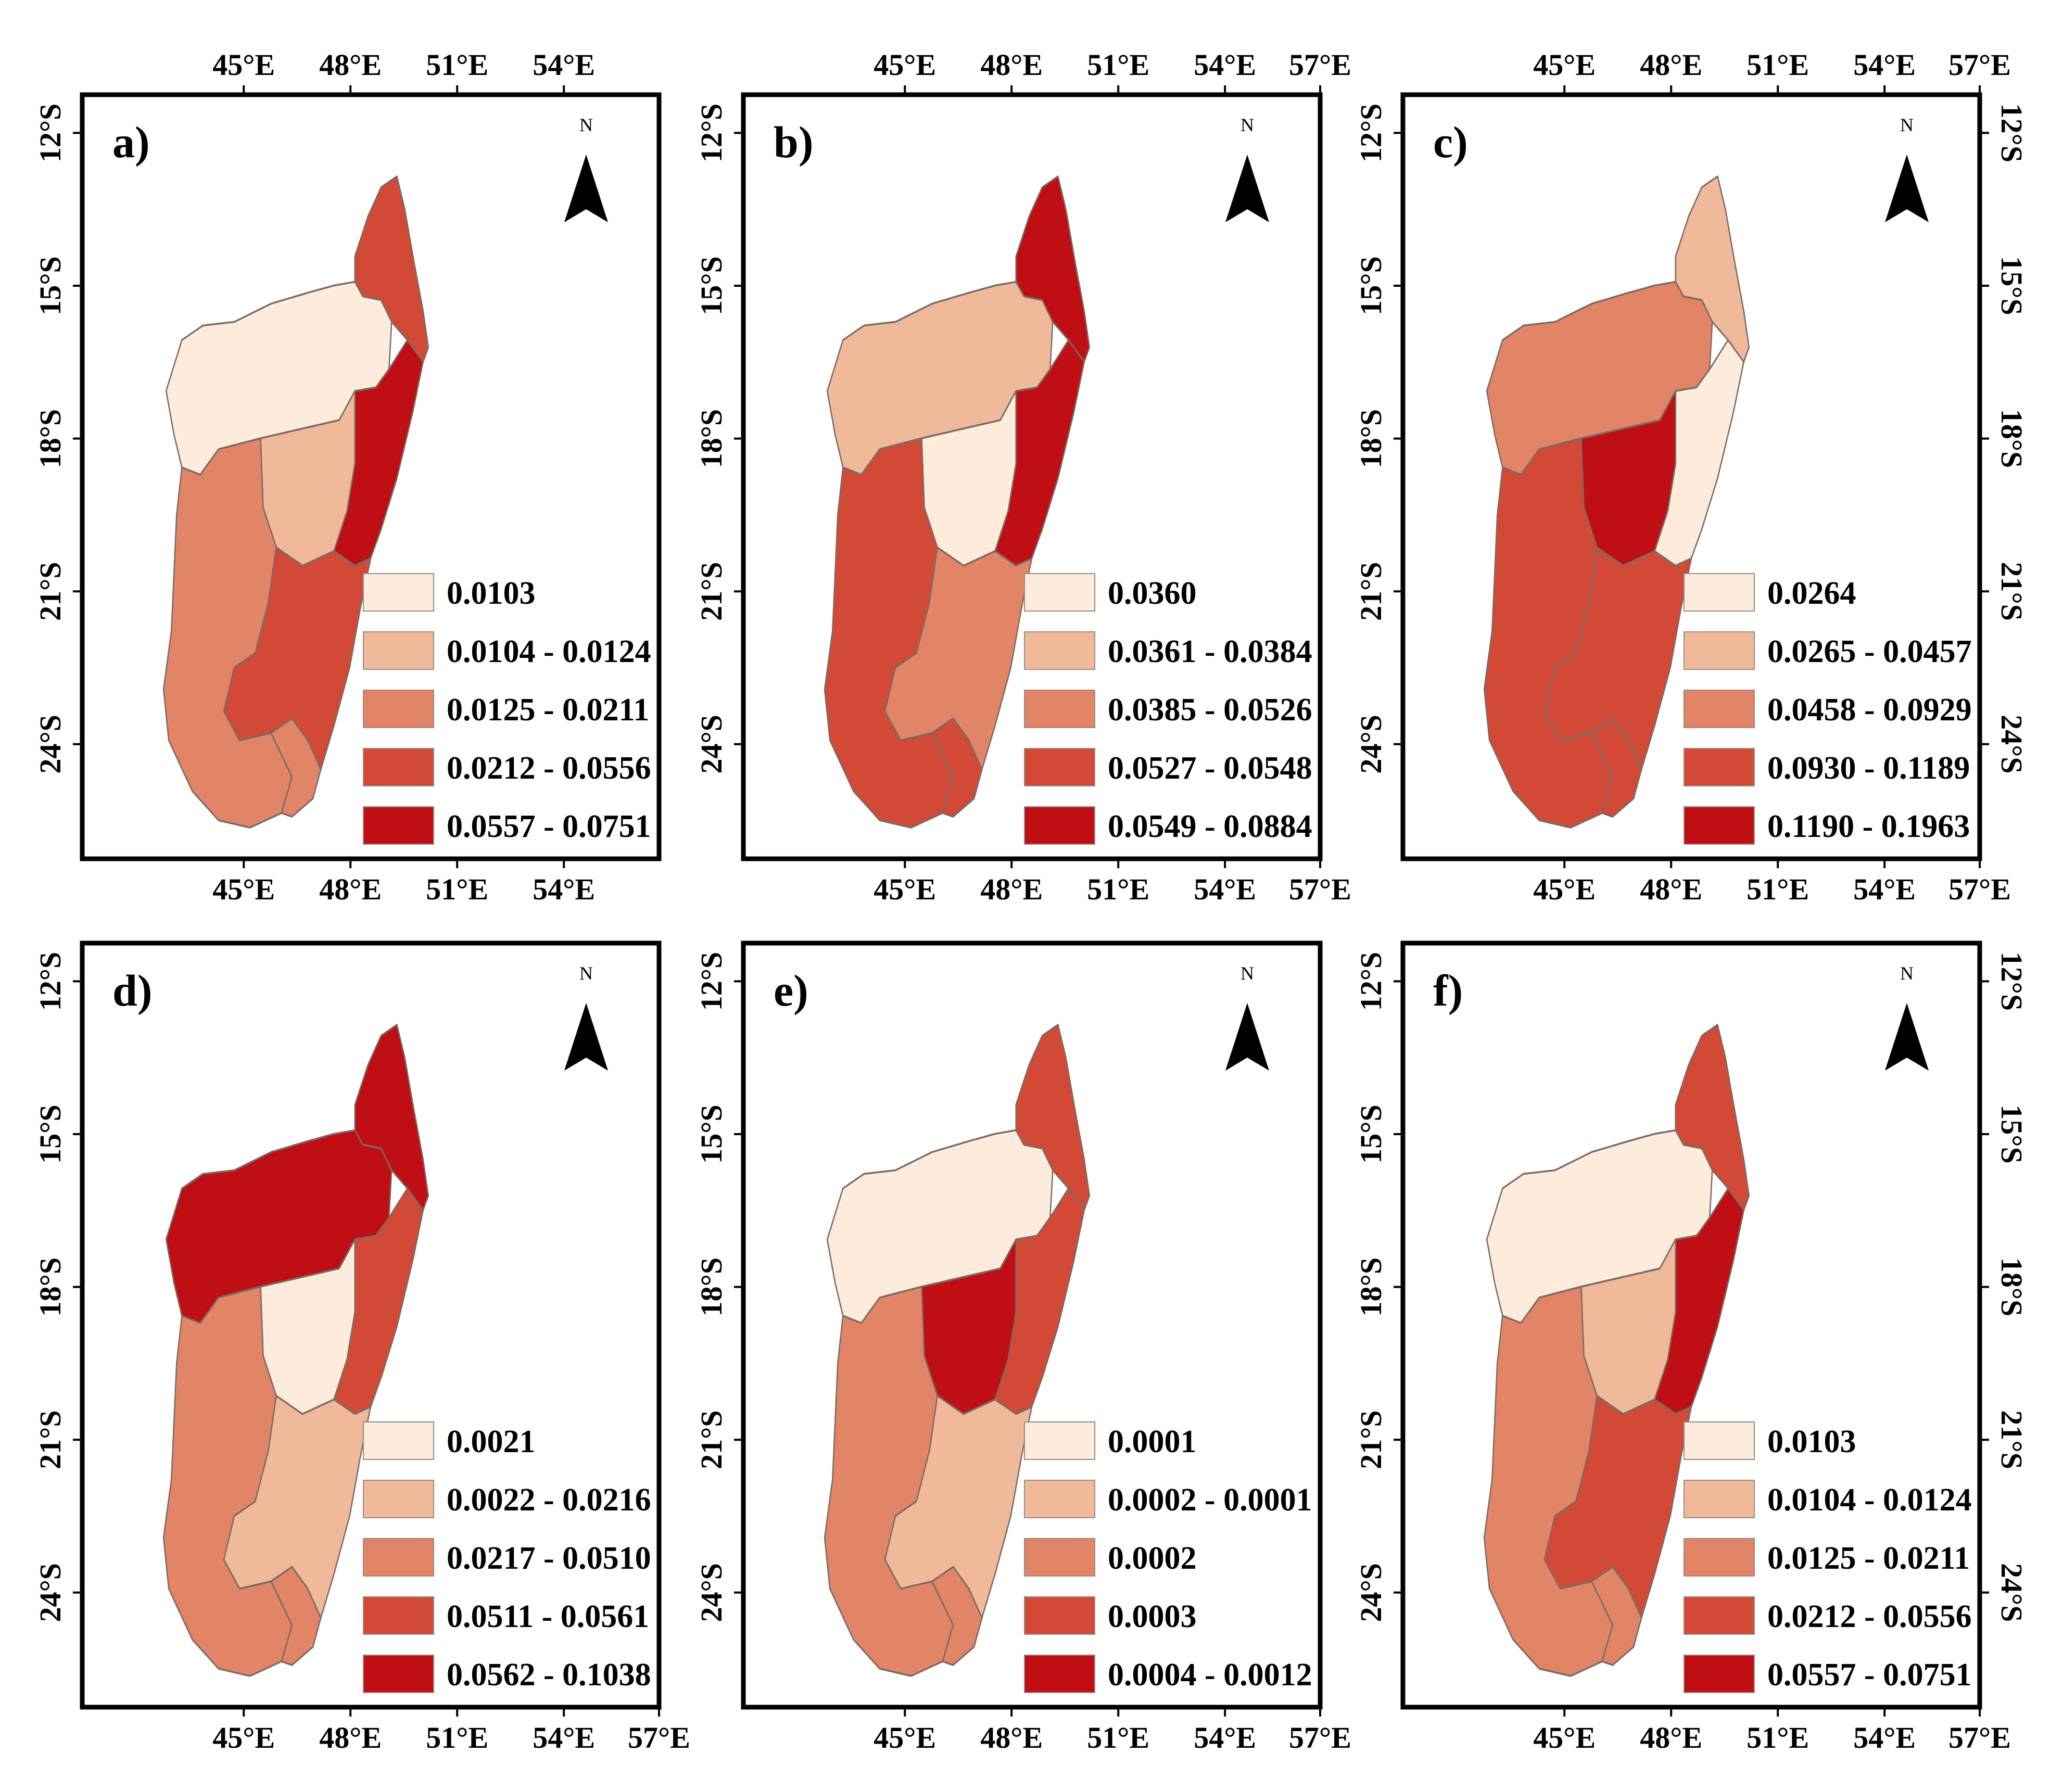  I want to click on legend-label: 0.0021, so click(491, 1441).